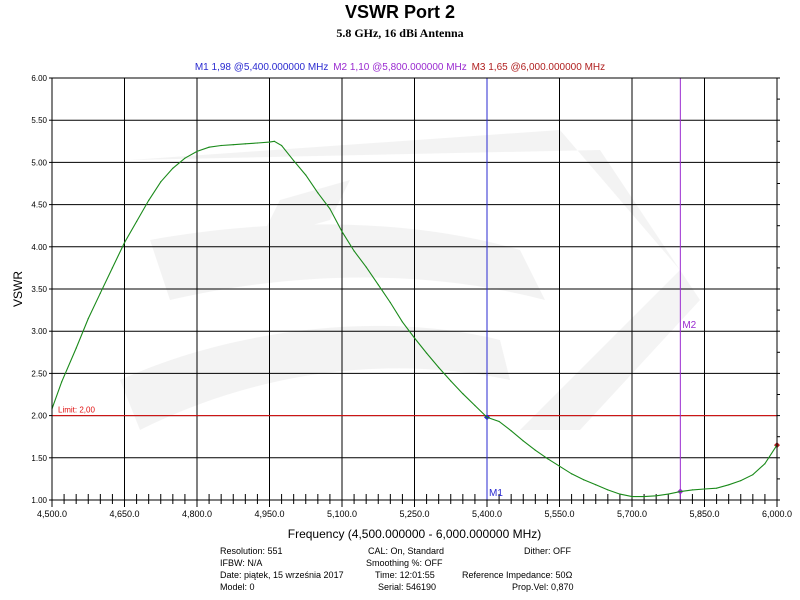 The width and height of the screenshot is (800, 600). Describe the element at coordinates (543, 587) in the screenshot. I see `info-prop-vel: Prop.Vel: 0,870` at that location.